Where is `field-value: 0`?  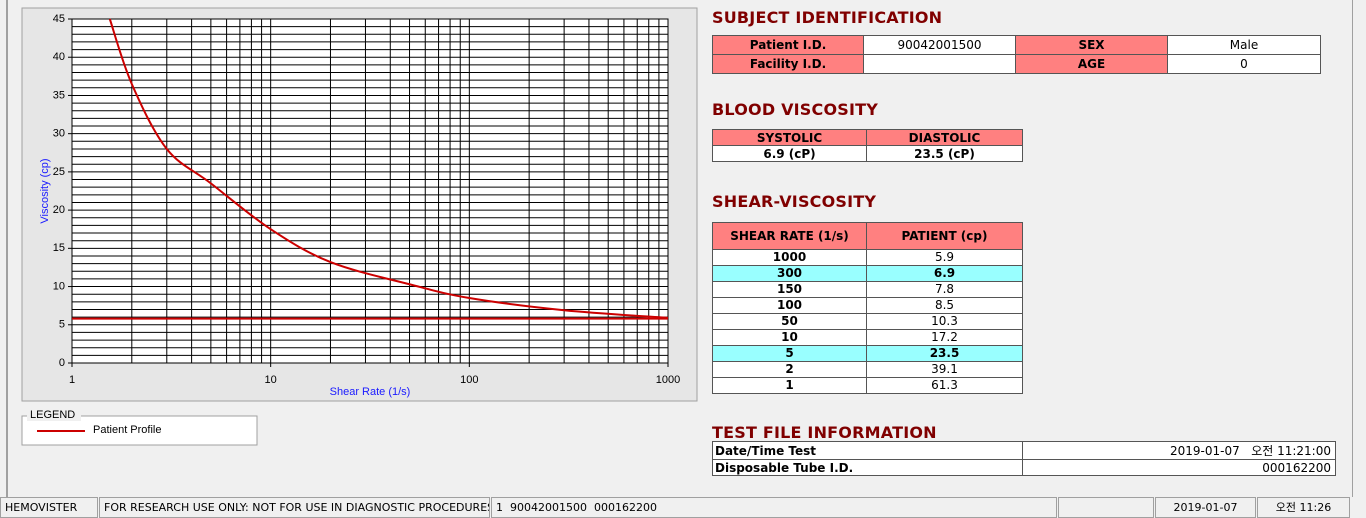
field-value: 0 is located at coordinates (1244, 64).